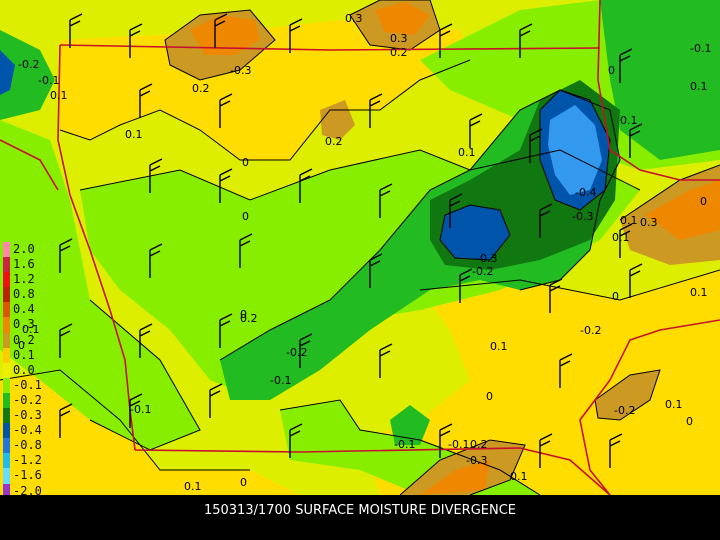 Image resolution: width=720 pixels, height=540 pixels. What do you see at coordinates (24, 324) in the screenshot?
I see `legend-label: 0.3` at bounding box center [24, 324].